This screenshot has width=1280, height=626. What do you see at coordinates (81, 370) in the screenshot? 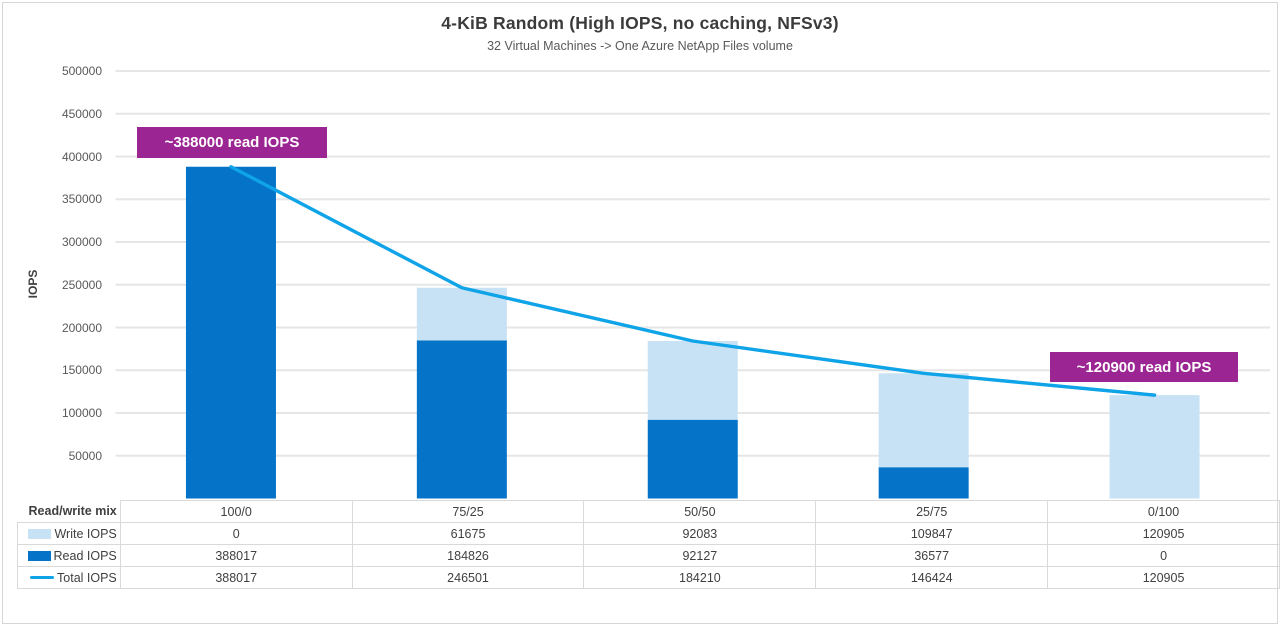
I see `y-tick-label: 150000` at bounding box center [81, 370].